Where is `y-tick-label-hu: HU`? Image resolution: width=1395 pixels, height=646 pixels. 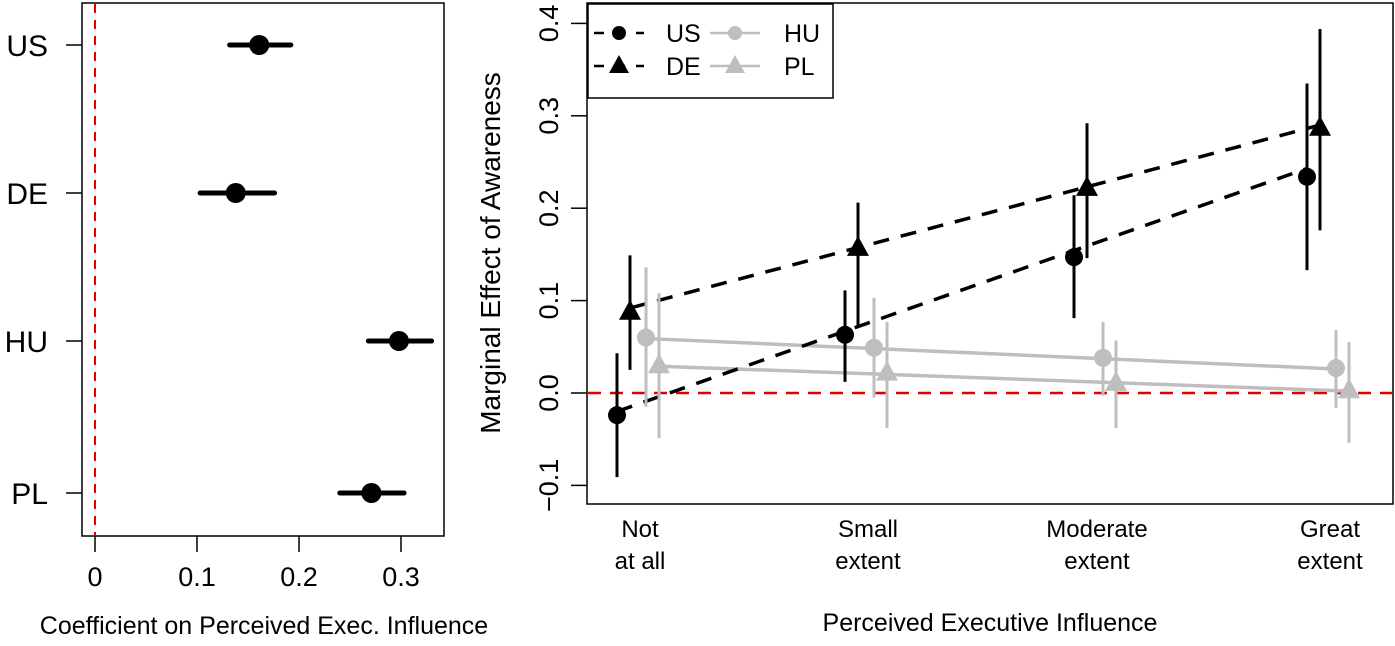
y-tick-label-hu: HU is located at coordinates (26, 342).